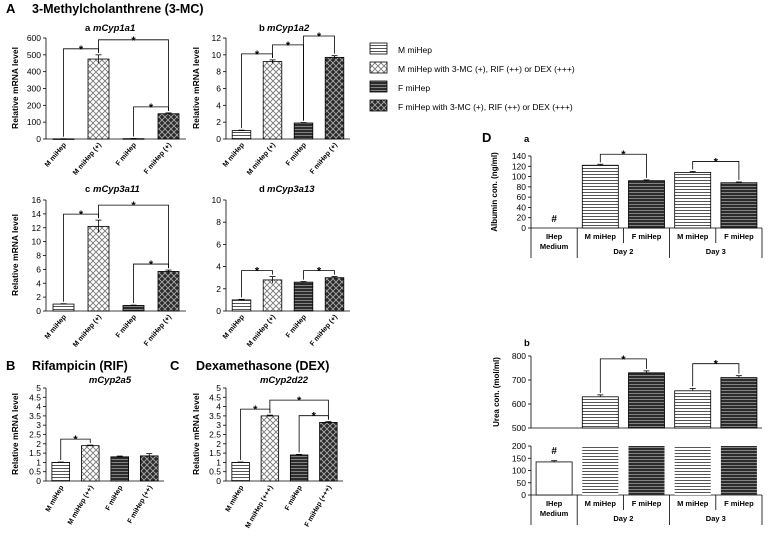  I want to click on y-tick-label: 2.5, so click(215, 435).